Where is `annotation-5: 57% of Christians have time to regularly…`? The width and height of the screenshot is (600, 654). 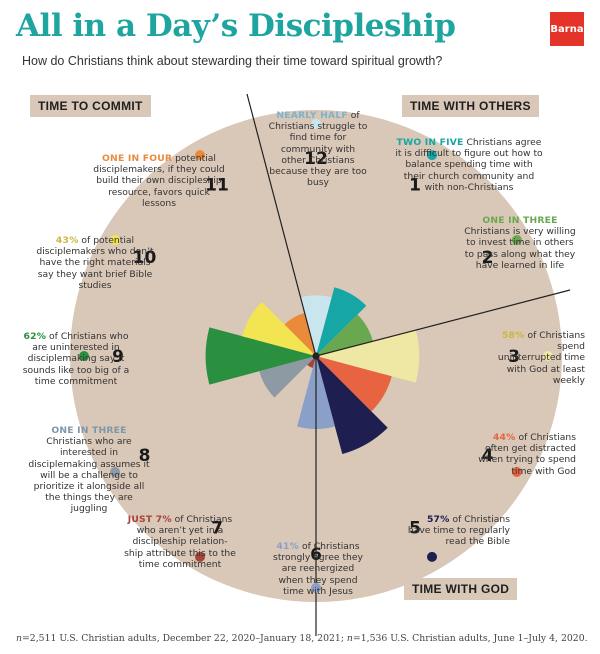 annotation-5: 57% of Christians have time to regularly… is located at coordinates (458, 531).